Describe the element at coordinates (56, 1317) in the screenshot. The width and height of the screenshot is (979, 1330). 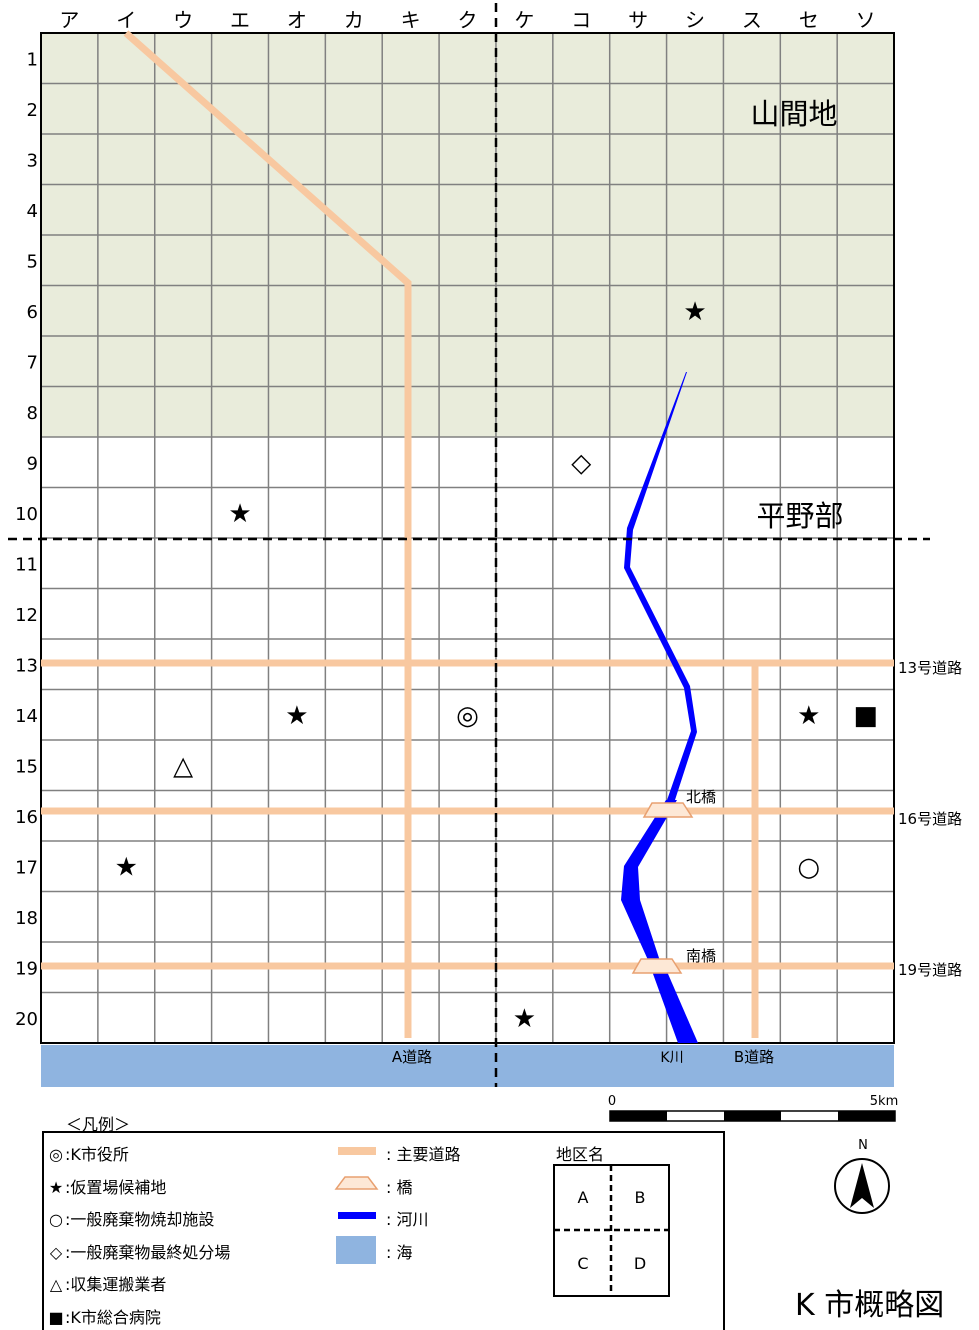
I see `legend-symbol: ■` at that location.